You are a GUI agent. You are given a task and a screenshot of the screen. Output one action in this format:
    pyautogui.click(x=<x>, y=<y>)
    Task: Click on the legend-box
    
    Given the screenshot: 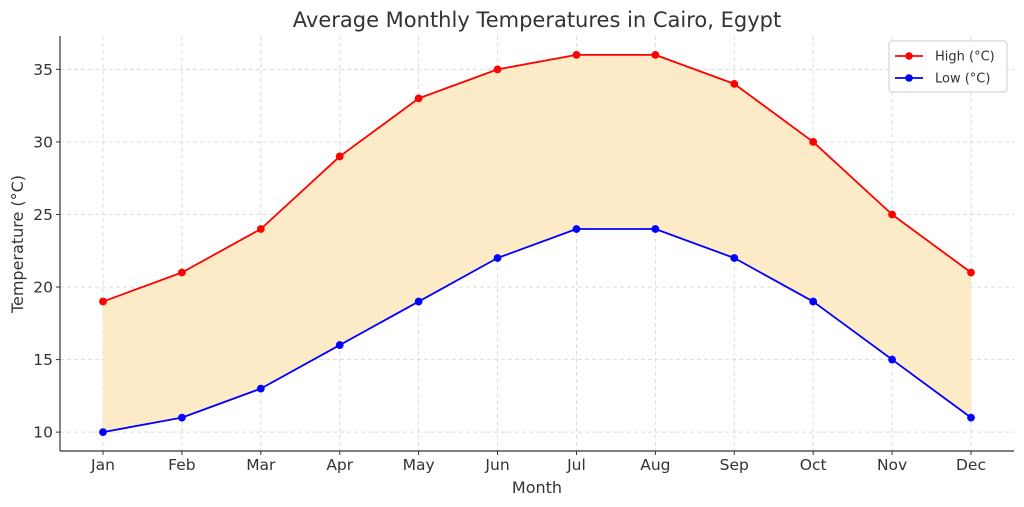 What is the action you would take?
    pyautogui.click(x=948, y=66)
    